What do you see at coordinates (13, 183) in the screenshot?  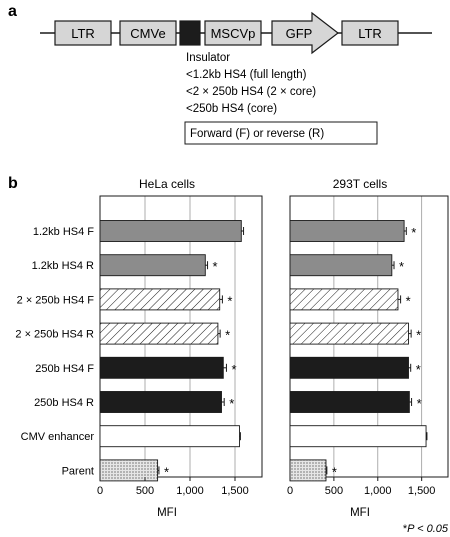 I see `panel-b-label: b` at bounding box center [13, 183].